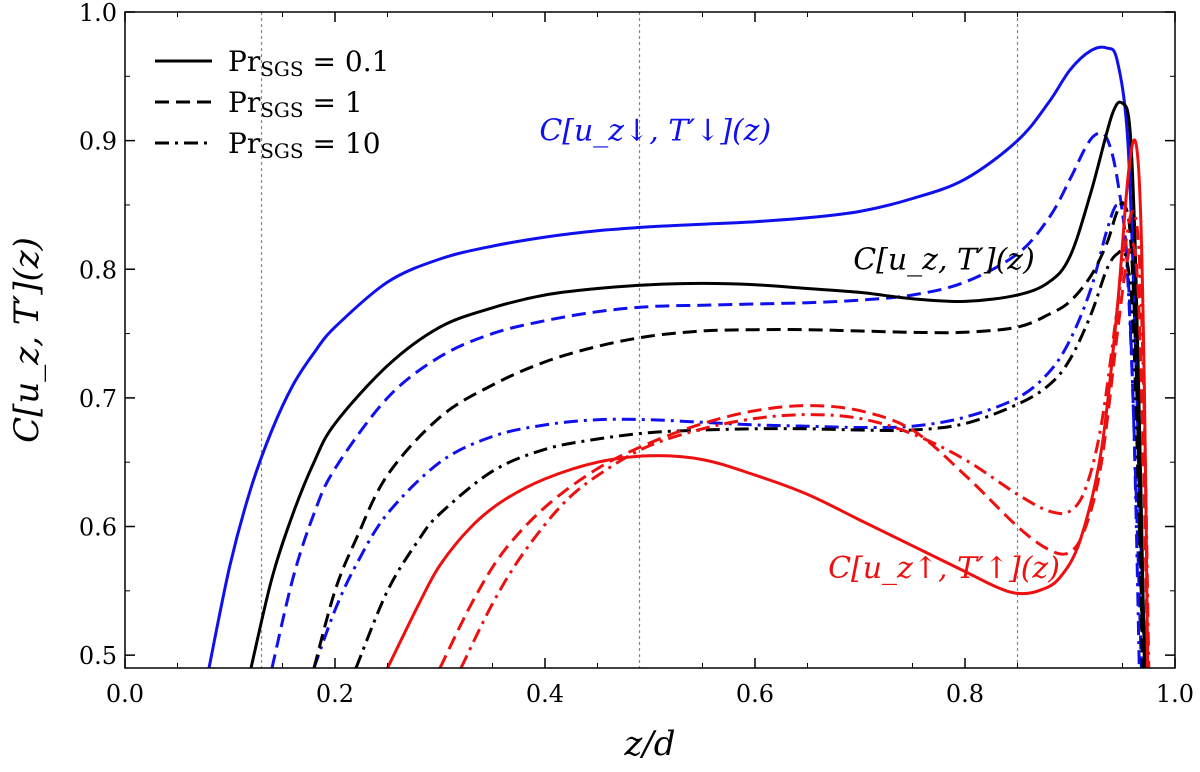 This screenshot has height=772, width=1200. Describe the element at coordinates (308, 63) in the screenshot. I see `legend-label-0: PrSGS = 0.1` at that location.